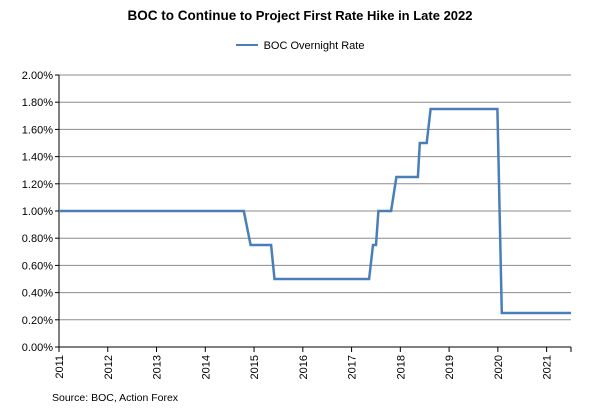 This screenshot has height=412, width=600. Describe the element at coordinates (499, 367) in the screenshot. I see `x-tick-label: 2020` at that location.